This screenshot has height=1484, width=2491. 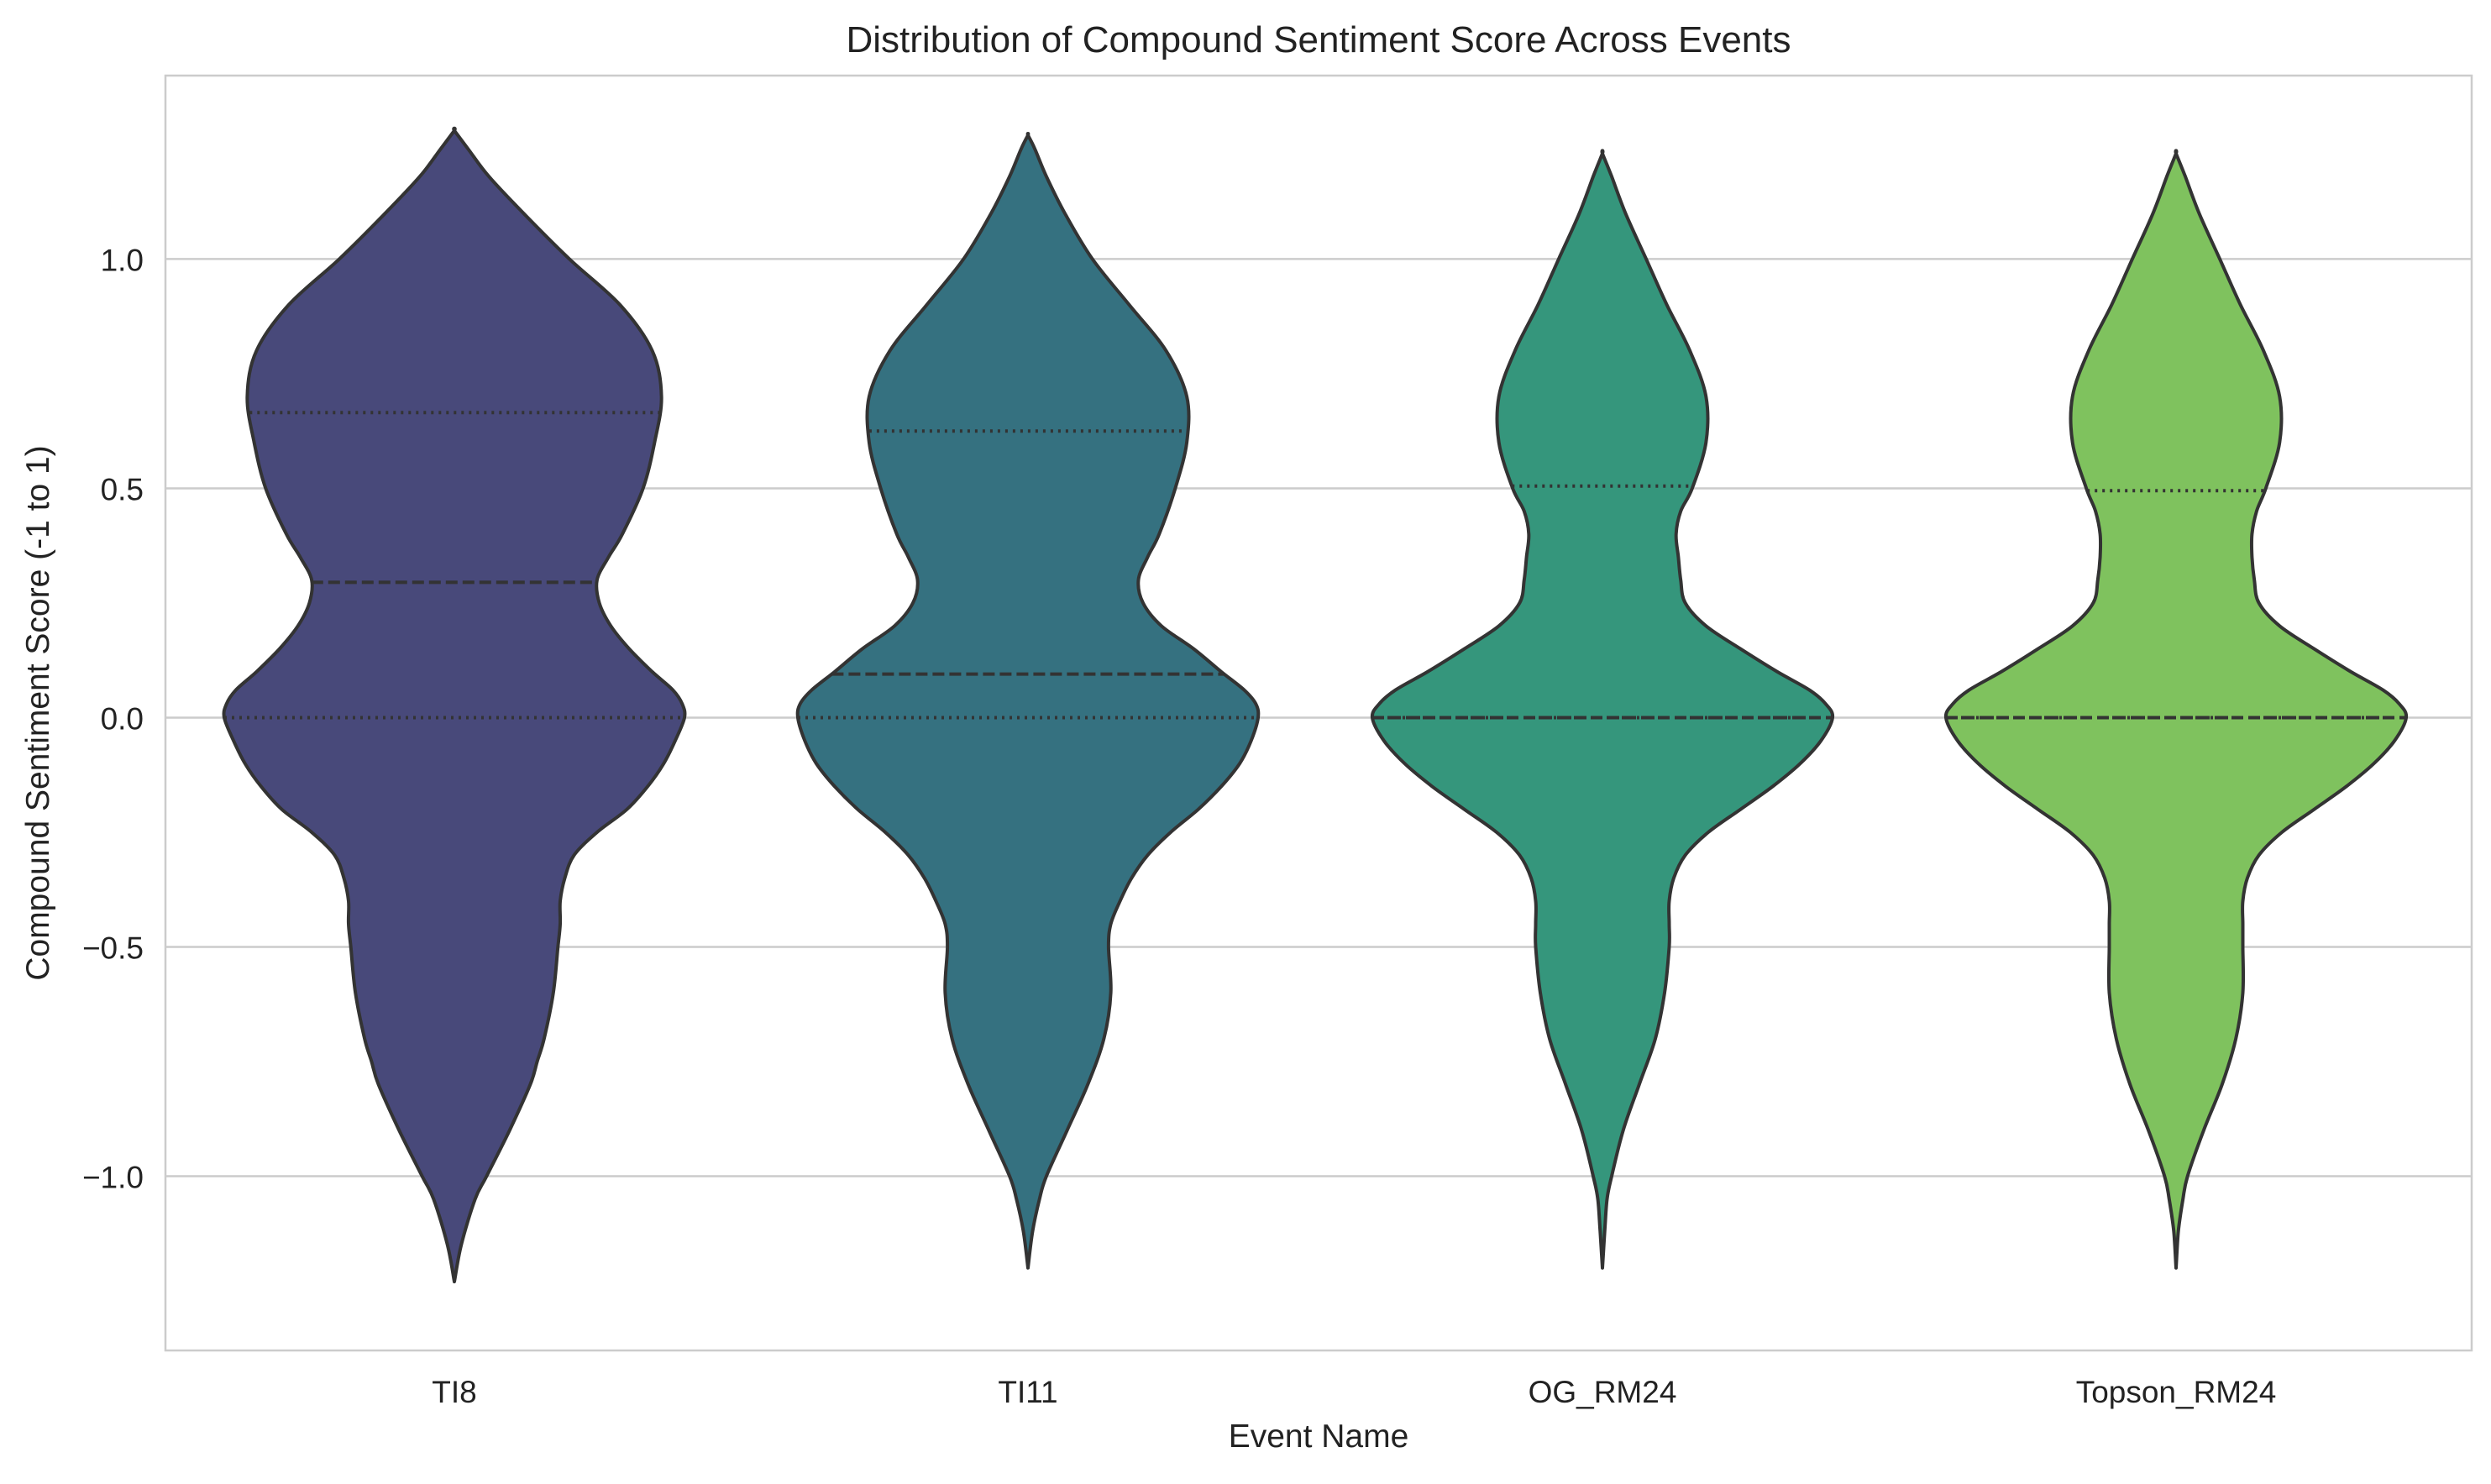 What do you see at coordinates (122, 260) in the screenshot?
I see `y-tick-label: 1.0` at bounding box center [122, 260].